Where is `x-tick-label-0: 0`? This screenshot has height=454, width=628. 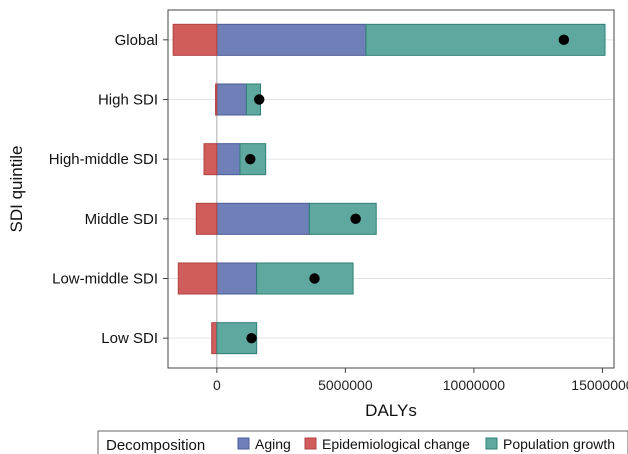 x-tick-label-0: 0 is located at coordinates (217, 385).